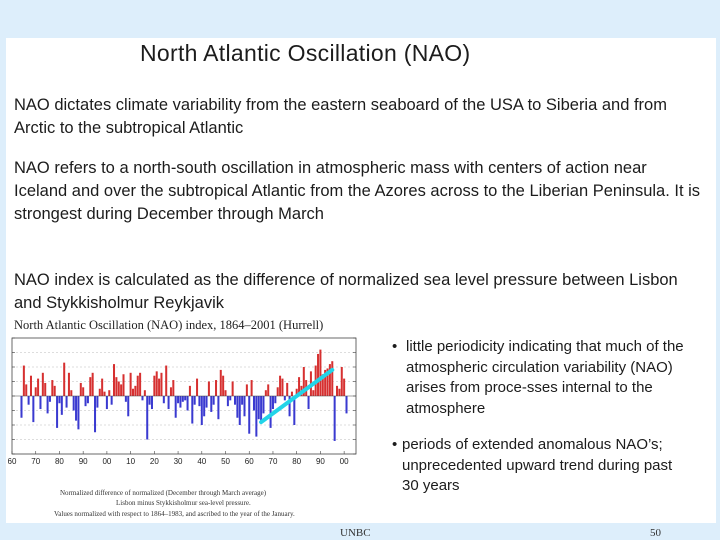 The height and width of the screenshot is (540, 720). What do you see at coordinates (208, 388) in the screenshot?
I see `bar-1943` at bounding box center [208, 388].